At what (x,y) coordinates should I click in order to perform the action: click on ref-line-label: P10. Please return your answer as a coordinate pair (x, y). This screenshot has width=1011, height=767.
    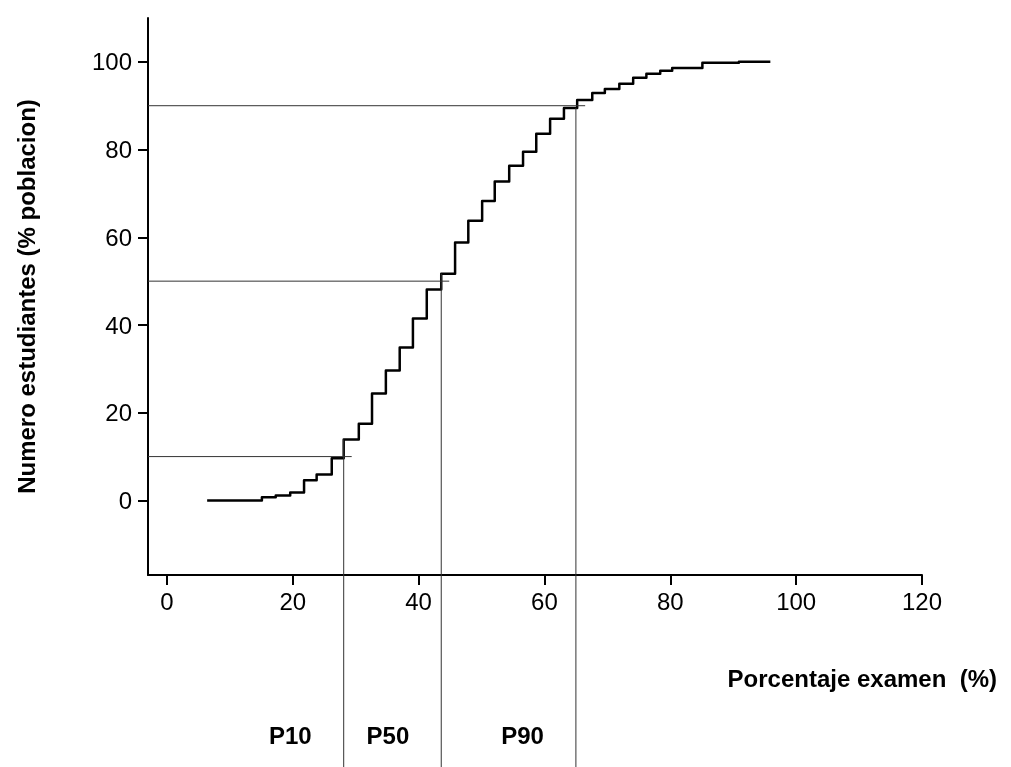
    Looking at the image, I should click on (290, 735).